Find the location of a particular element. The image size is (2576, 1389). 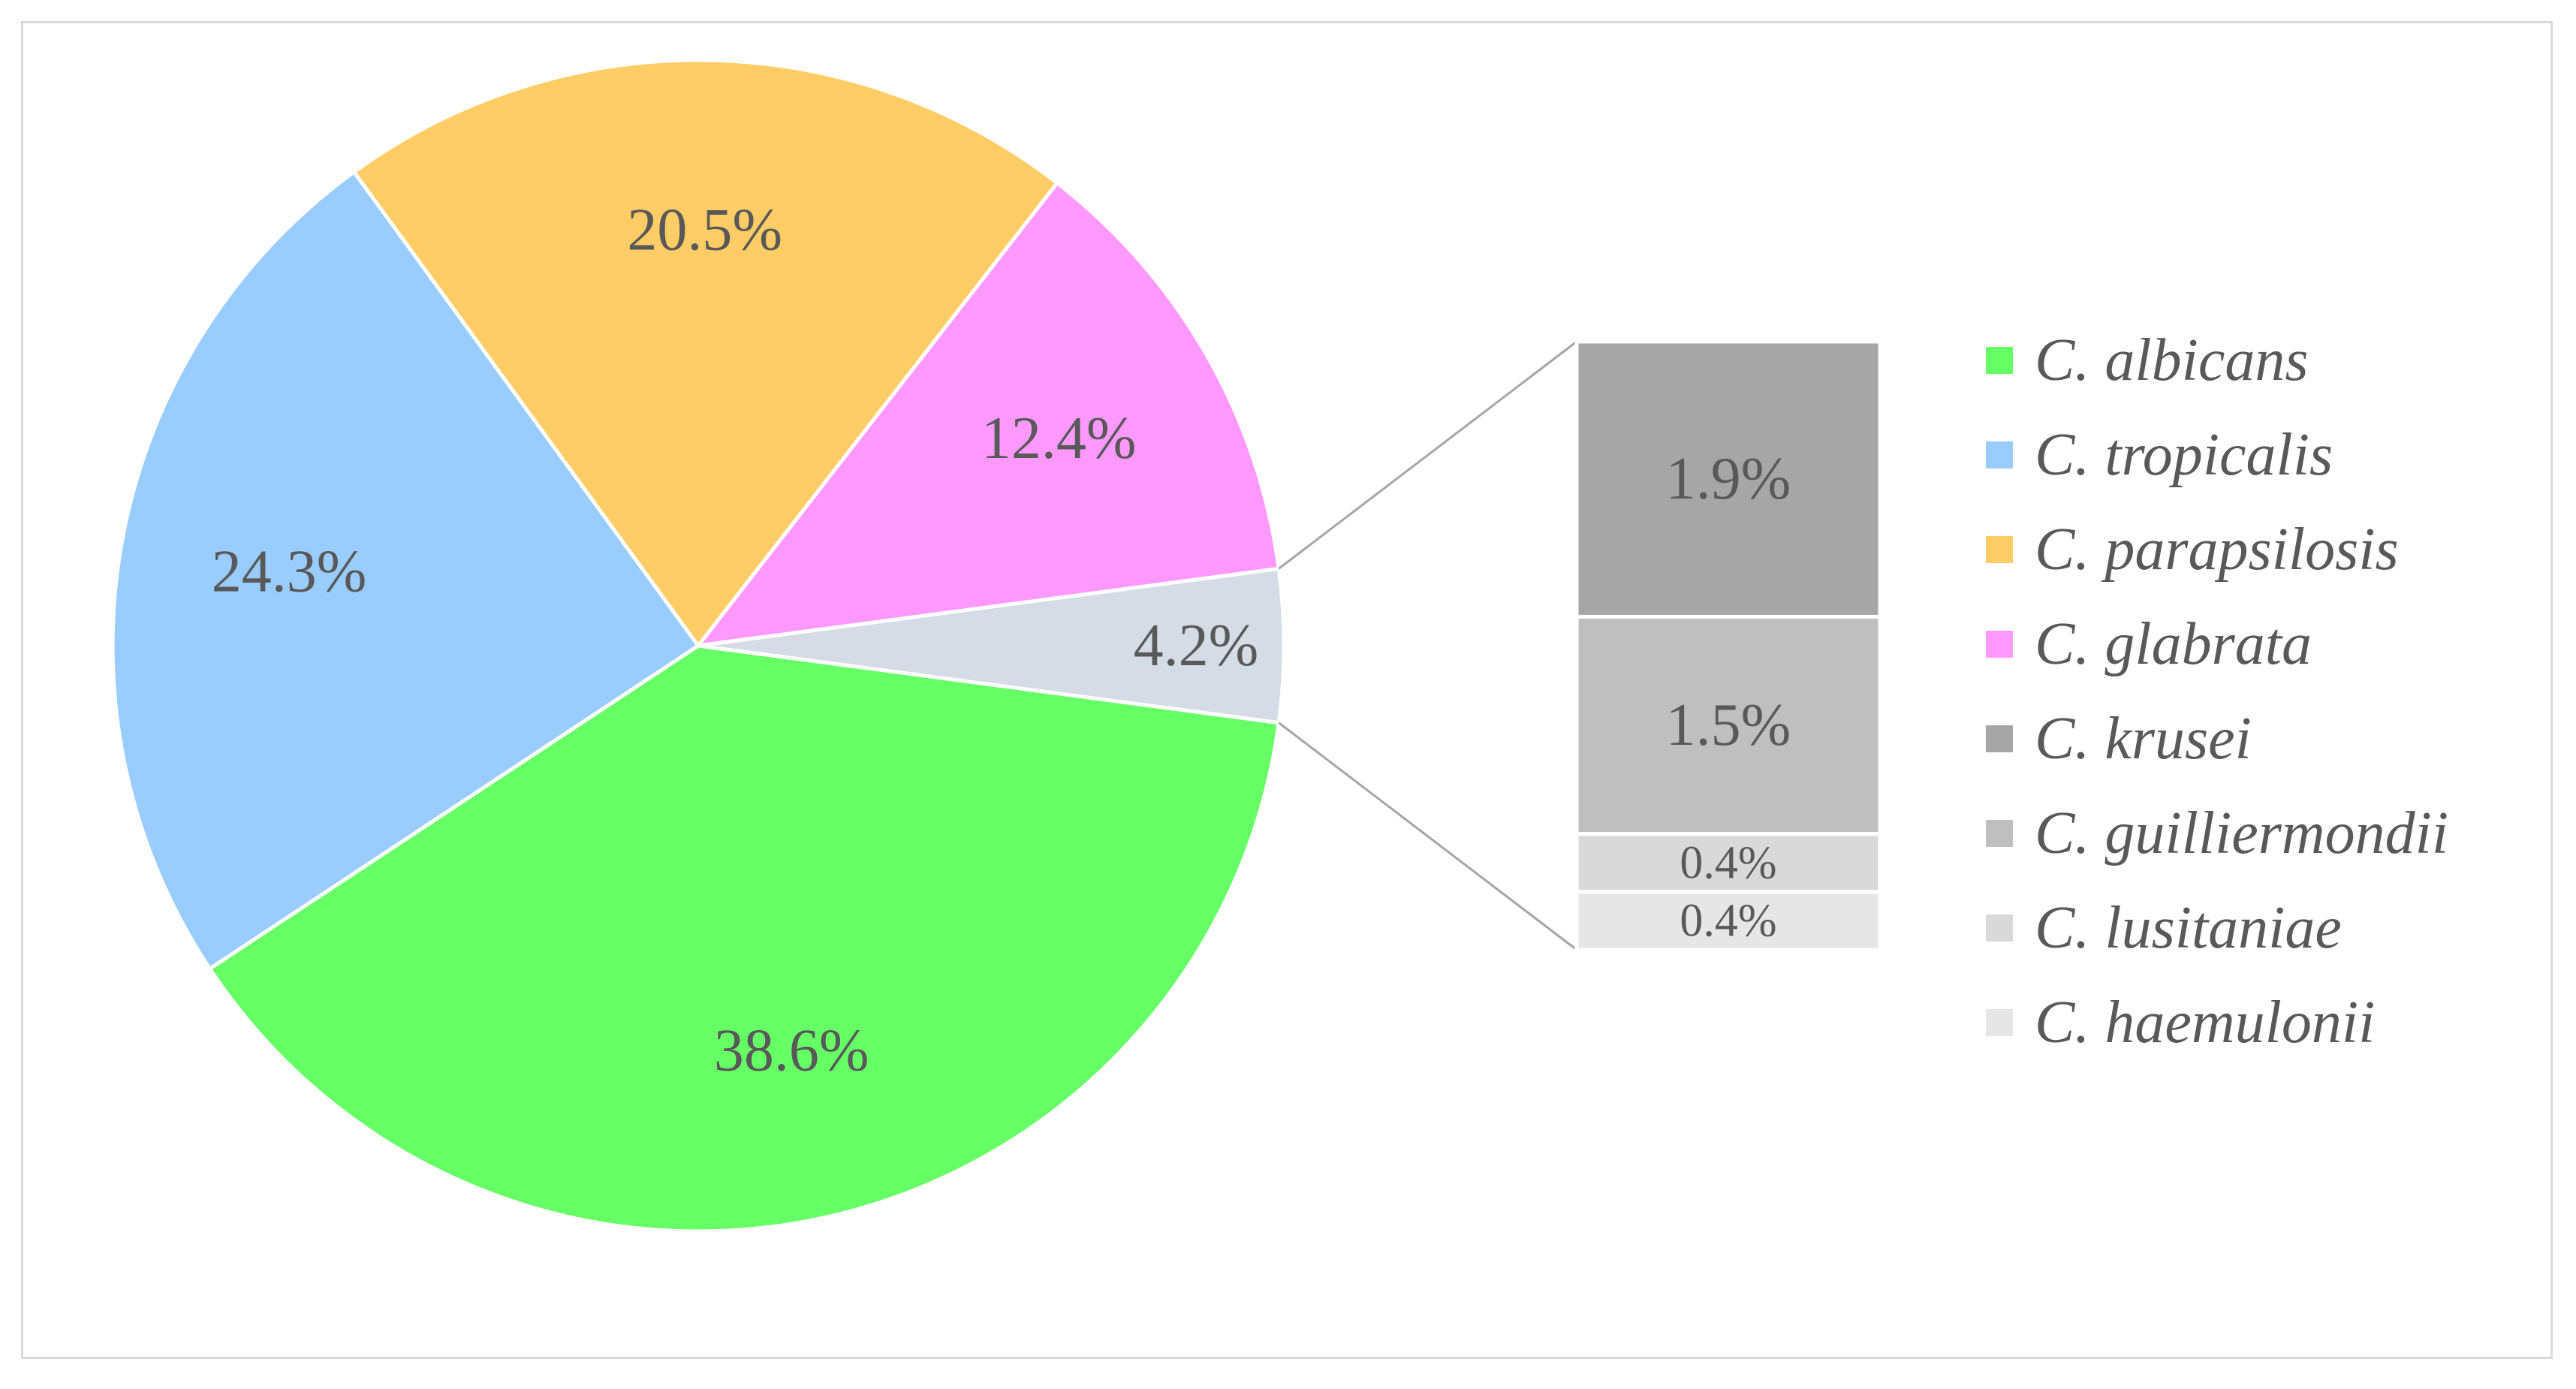

bar-label-c-guilliermondii: 1.5% is located at coordinates (1728, 725).